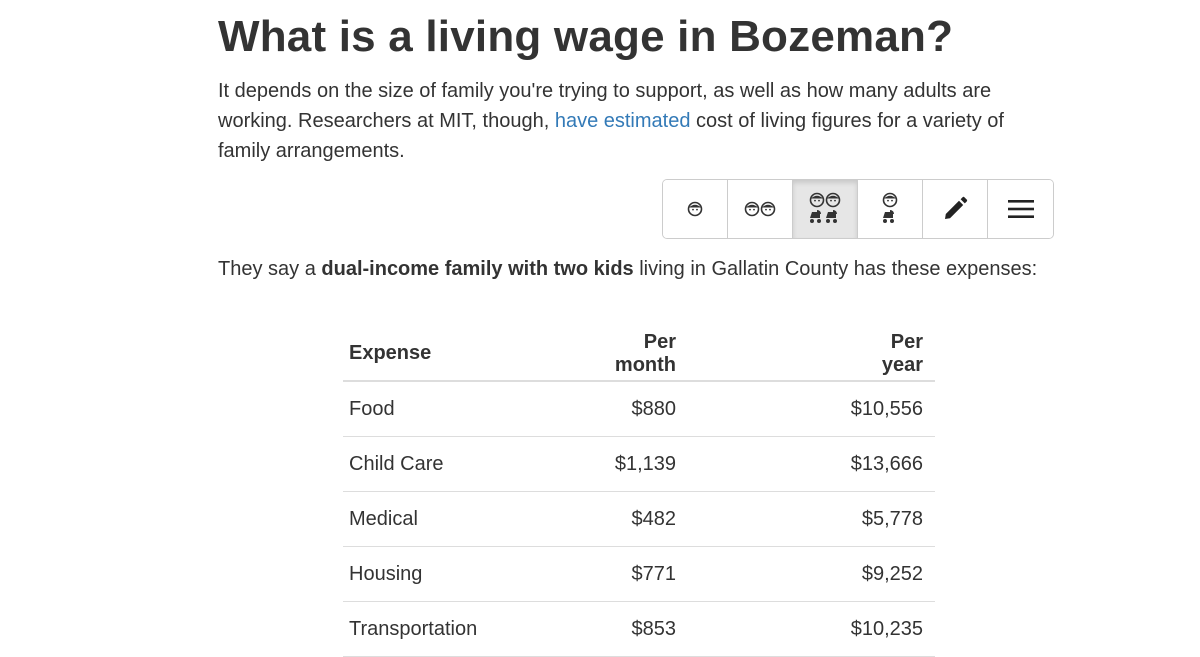 The image size is (1200, 657). I want to click on two-adults-icon, so click(760, 209).